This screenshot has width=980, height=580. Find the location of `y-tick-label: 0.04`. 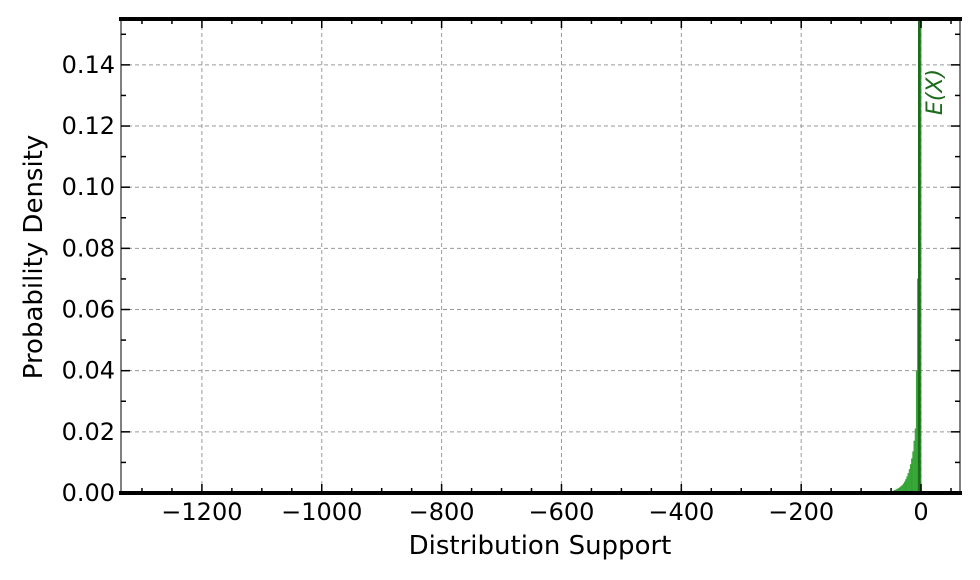

y-tick-label: 0.04 is located at coordinates (88, 371).